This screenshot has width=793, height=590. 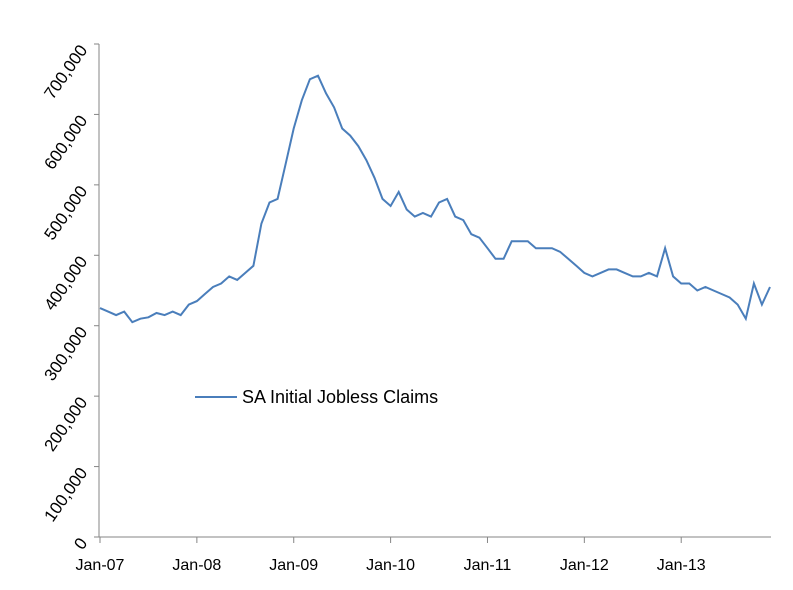 What do you see at coordinates (80, 543) in the screenshot?
I see `y-tick-label: 0` at bounding box center [80, 543].